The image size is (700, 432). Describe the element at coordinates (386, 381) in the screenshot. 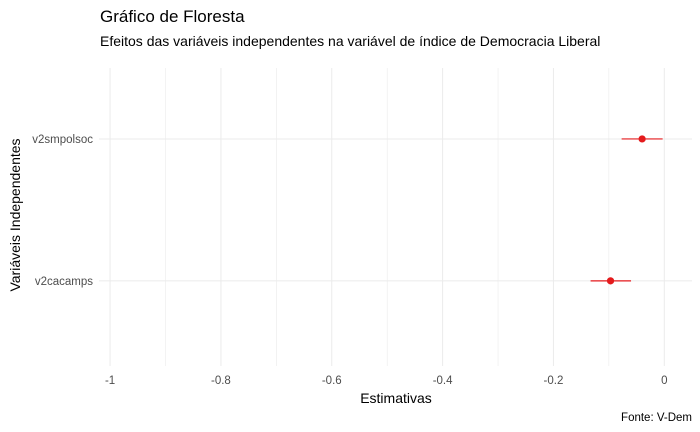

I see `x-tick-labels: -1 -0.8 -0.6 -0.4 -0.2 0` at that location.